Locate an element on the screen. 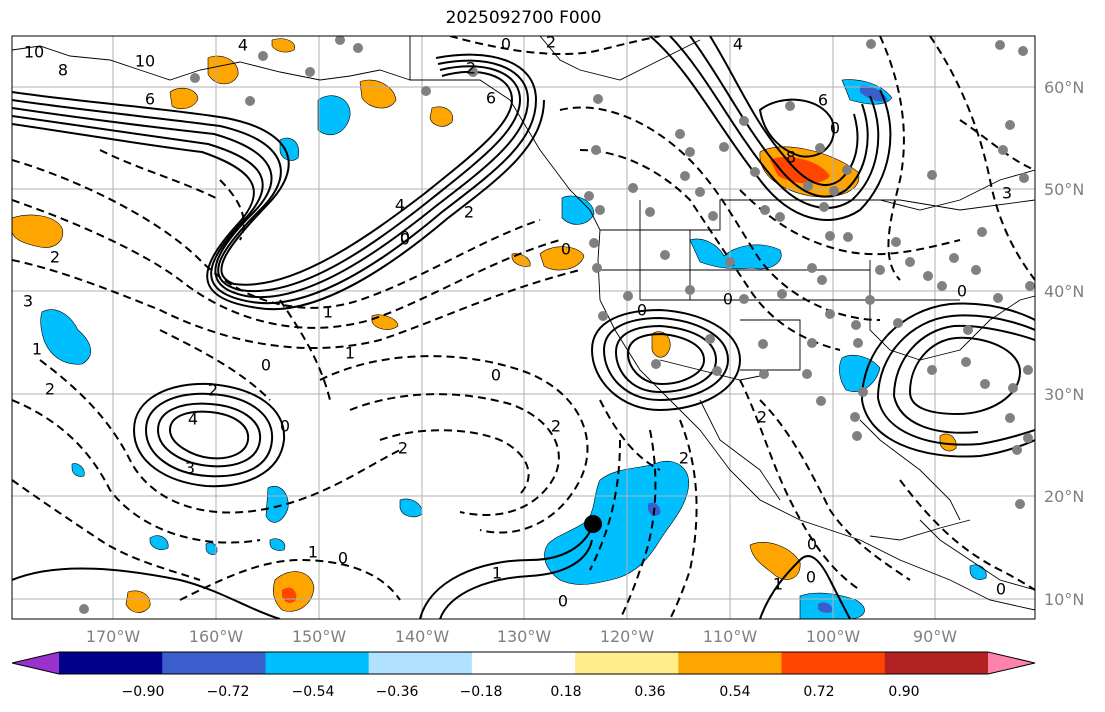 This screenshot has height=712, width=1105. svg-text: 0.54 is located at coordinates (734, 692).